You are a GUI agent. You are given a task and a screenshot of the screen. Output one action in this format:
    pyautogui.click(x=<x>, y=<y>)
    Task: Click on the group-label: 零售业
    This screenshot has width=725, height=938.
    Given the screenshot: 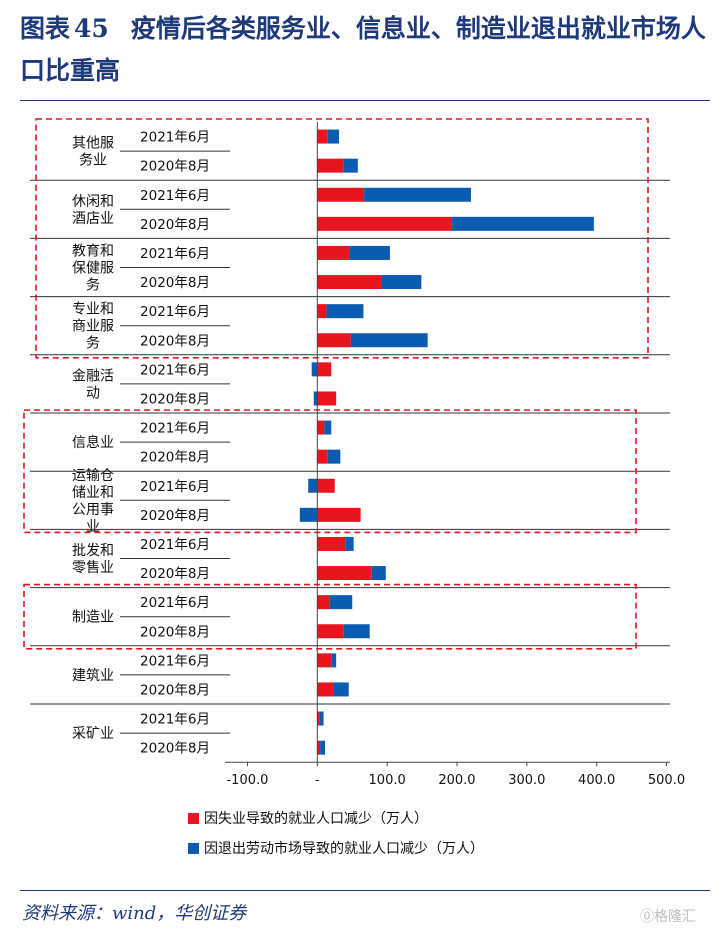 What is the action you would take?
    pyautogui.click(x=93, y=568)
    